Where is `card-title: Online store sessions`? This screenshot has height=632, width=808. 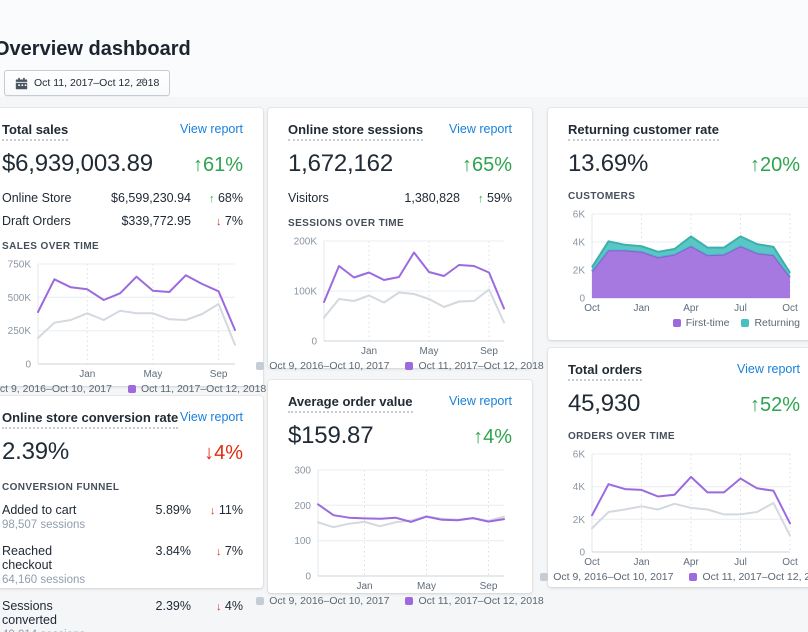
card-title: Online store sessions is located at coordinates (356, 131).